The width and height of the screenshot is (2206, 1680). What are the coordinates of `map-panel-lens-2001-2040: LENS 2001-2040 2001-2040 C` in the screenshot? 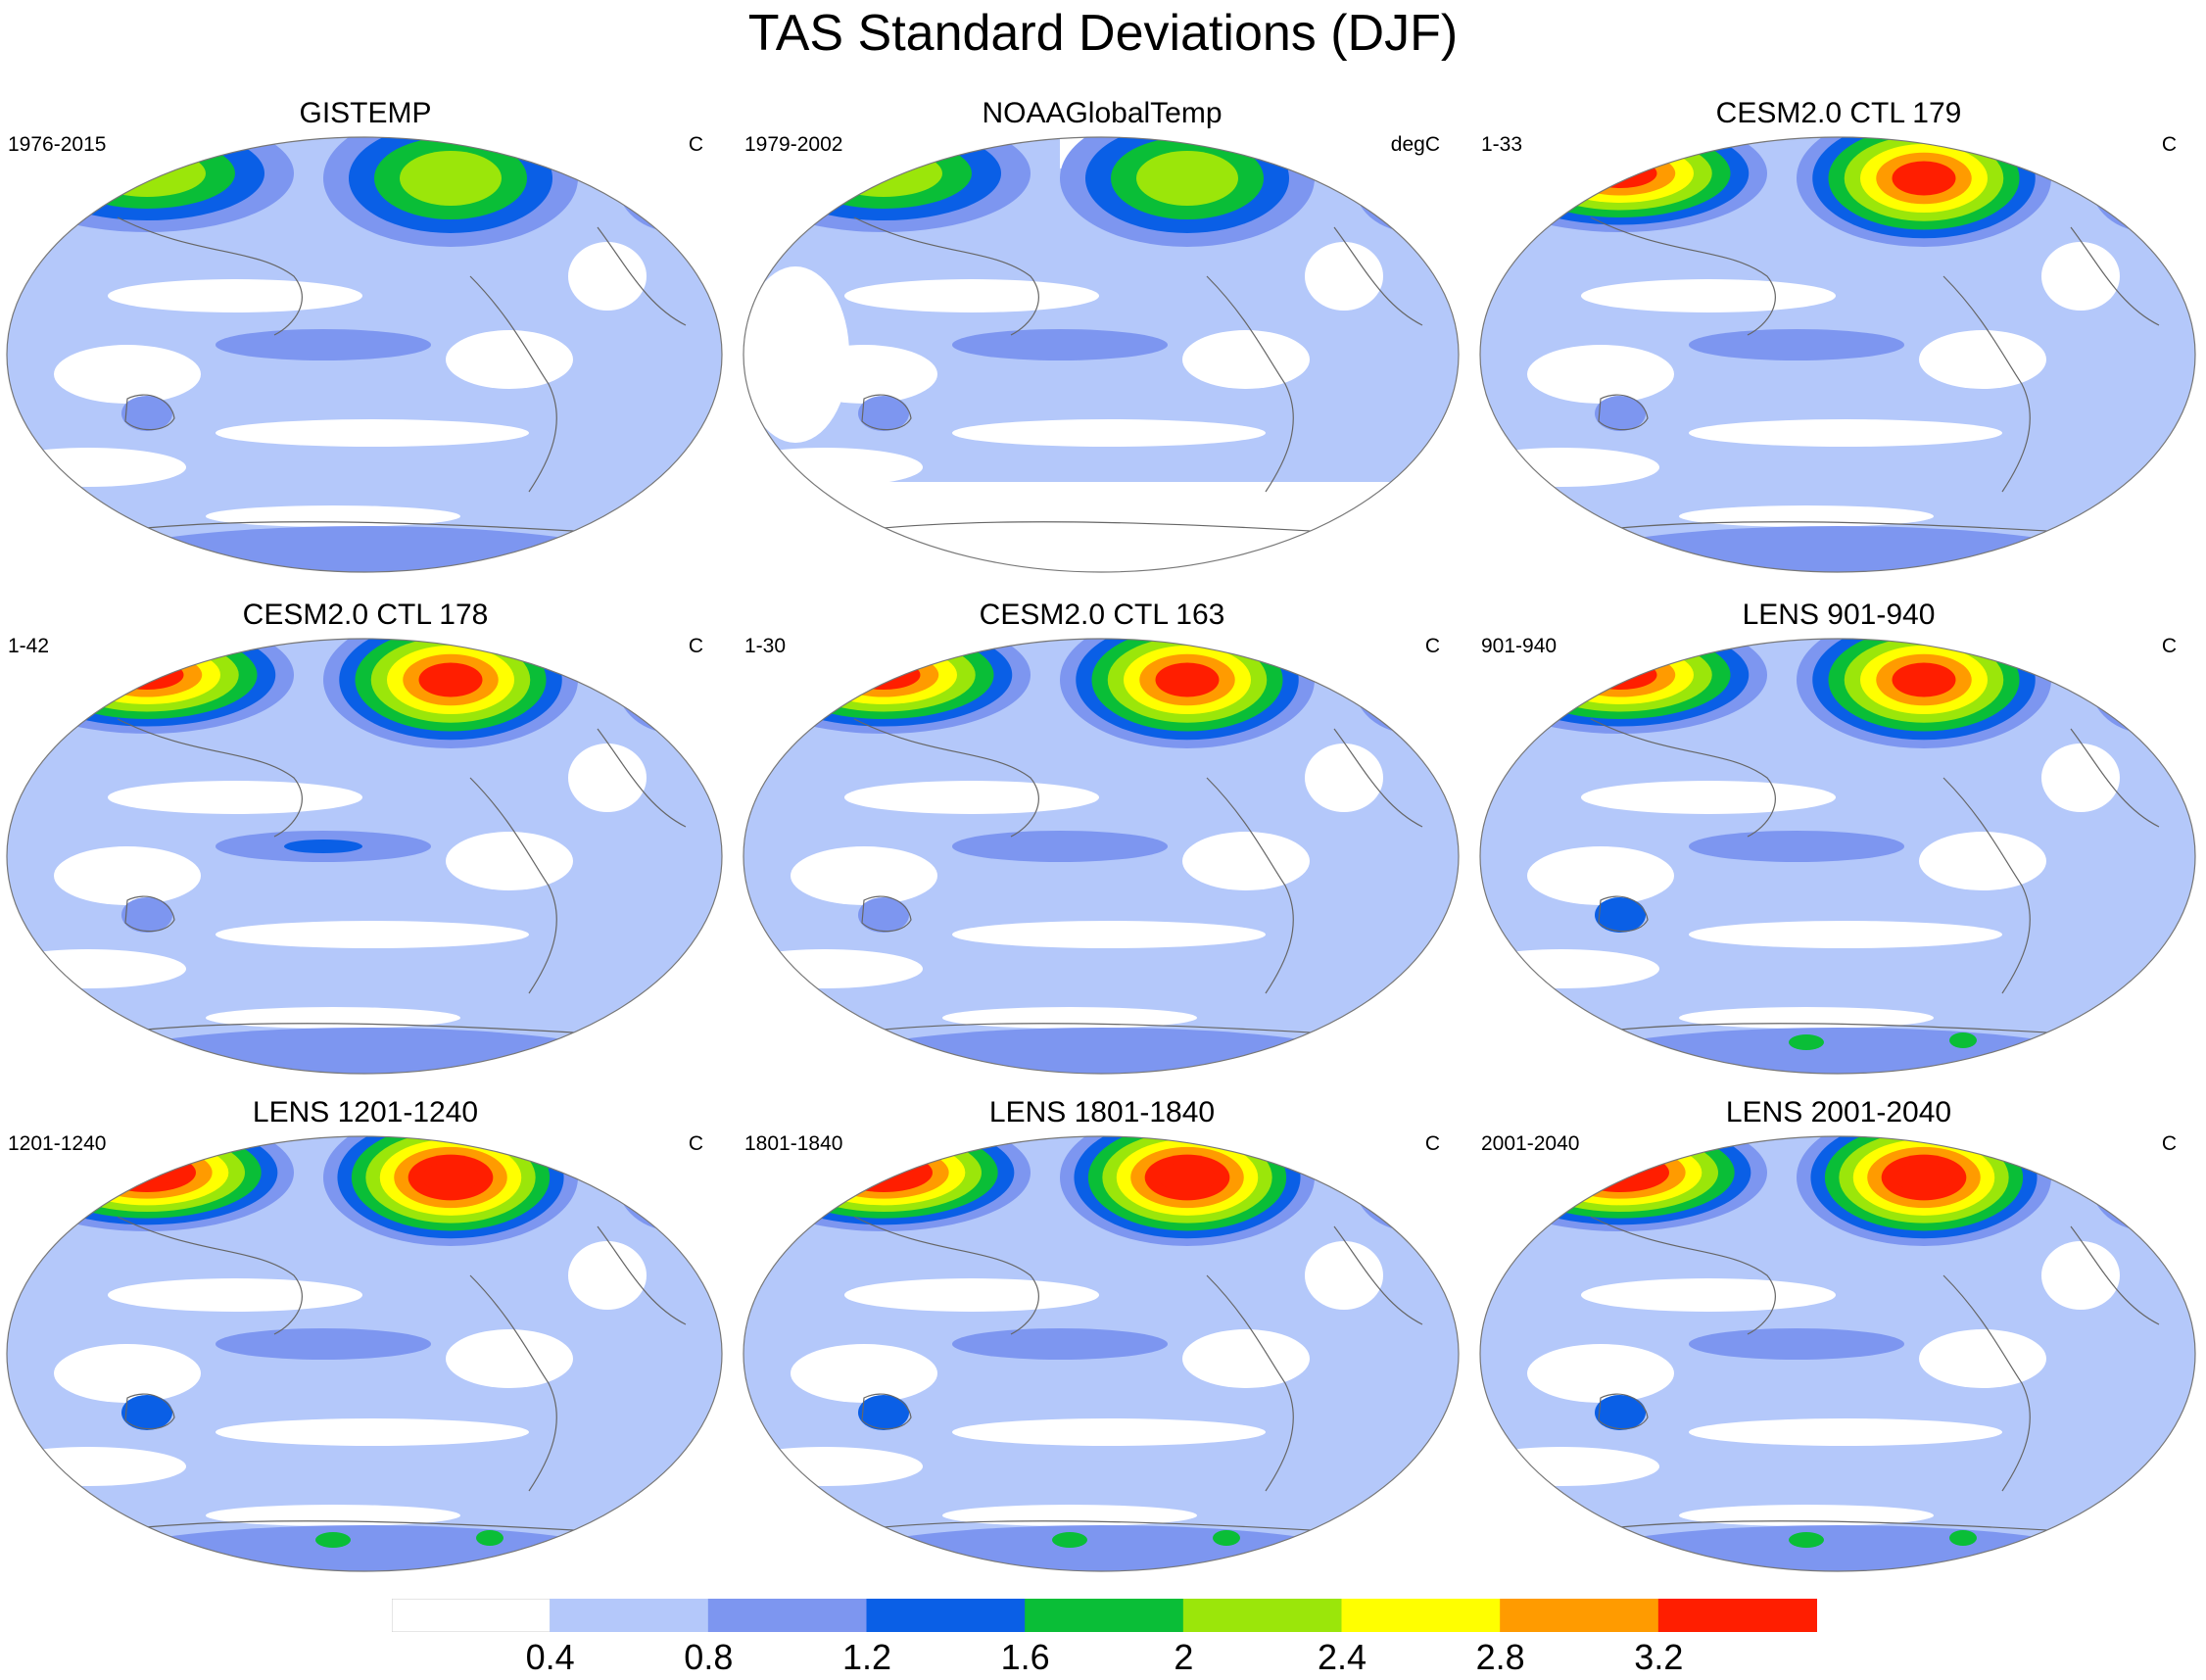 It's located at (1838, 1340).